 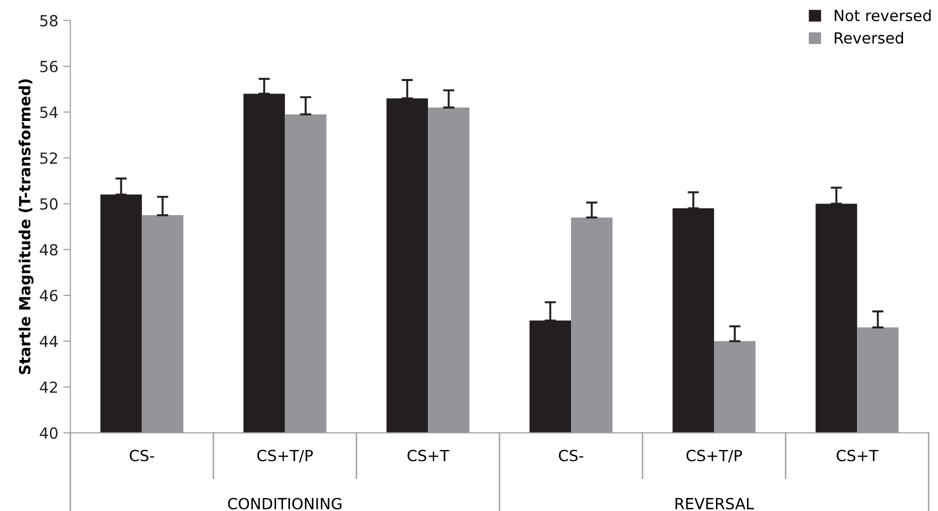 I want to click on legend-label: Not reversed, so click(x=882, y=15).